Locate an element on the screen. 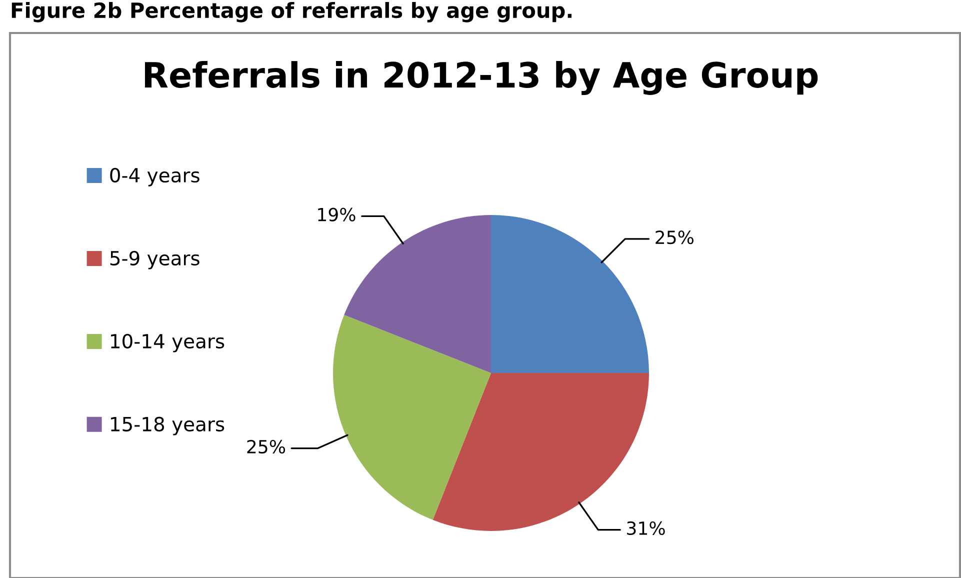 This screenshot has height=578, width=961. legend-label: 10-14 years is located at coordinates (167, 343).